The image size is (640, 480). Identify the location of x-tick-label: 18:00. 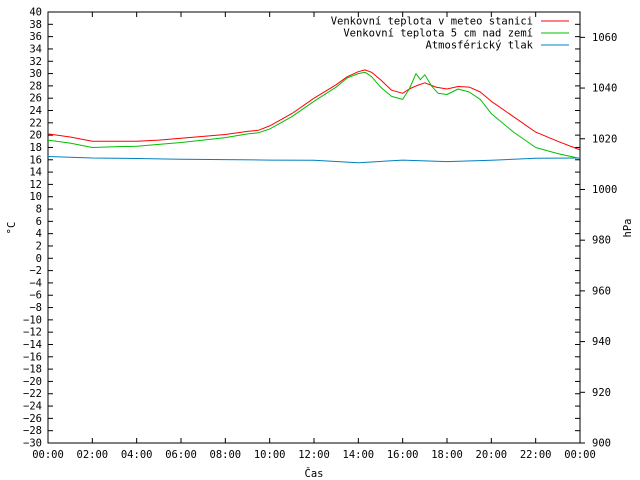
(447, 455).